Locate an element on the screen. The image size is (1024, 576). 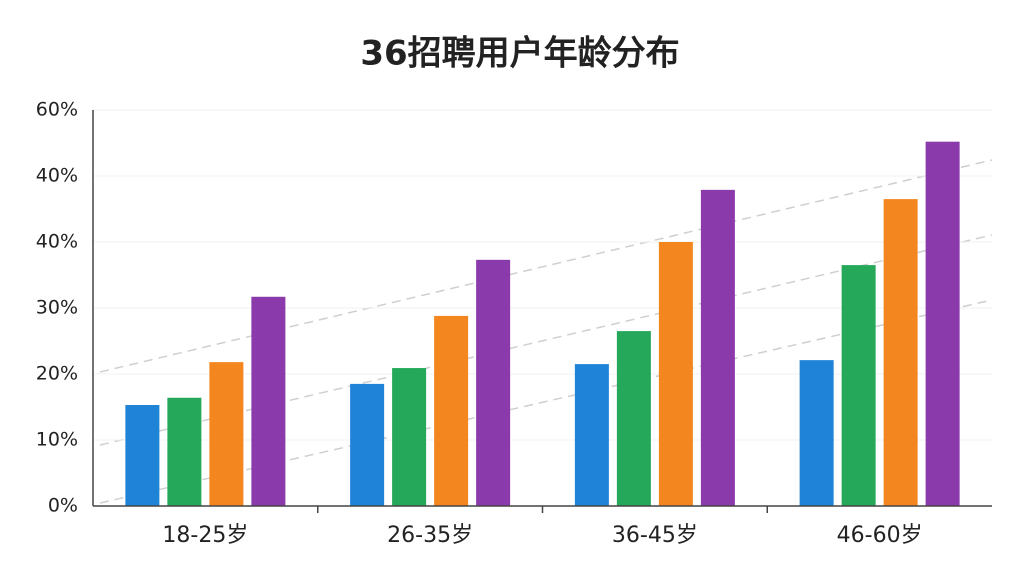
x-tick-label: 26-35岁 is located at coordinates (430, 535).